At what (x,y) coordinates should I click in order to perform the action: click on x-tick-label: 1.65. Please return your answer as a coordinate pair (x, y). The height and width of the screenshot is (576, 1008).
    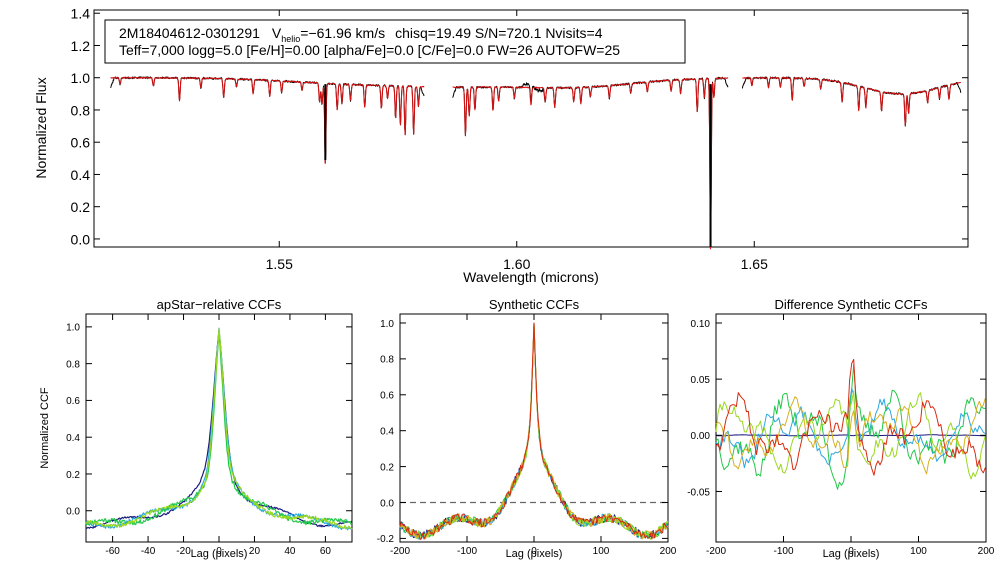
    Looking at the image, I should click on (754, 264).